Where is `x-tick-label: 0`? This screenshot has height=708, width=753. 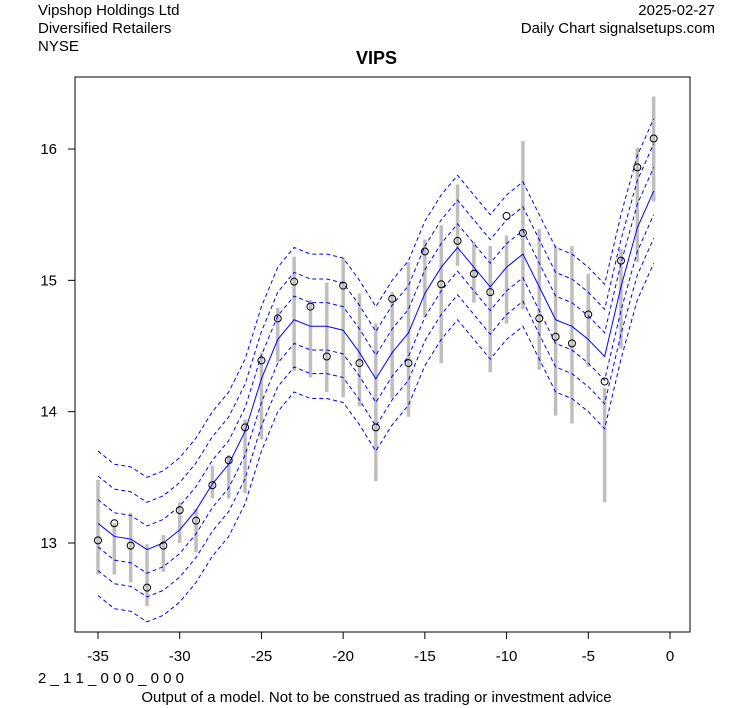
x-tick-label: 0 is located at coordinates (670, 656).